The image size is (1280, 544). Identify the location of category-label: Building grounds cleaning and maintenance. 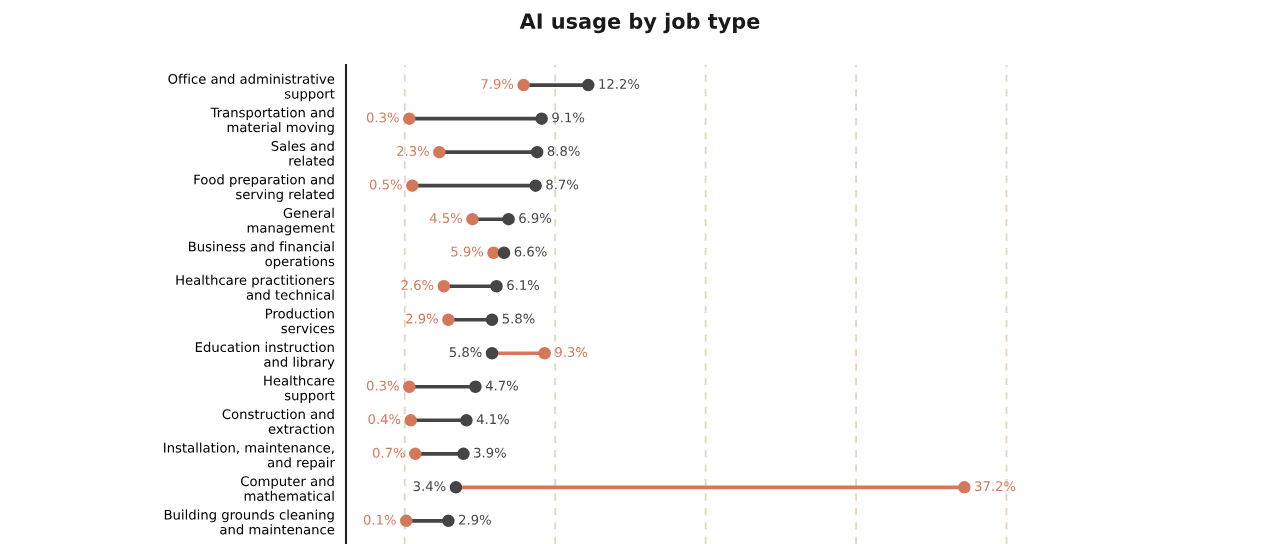
(249, 522).